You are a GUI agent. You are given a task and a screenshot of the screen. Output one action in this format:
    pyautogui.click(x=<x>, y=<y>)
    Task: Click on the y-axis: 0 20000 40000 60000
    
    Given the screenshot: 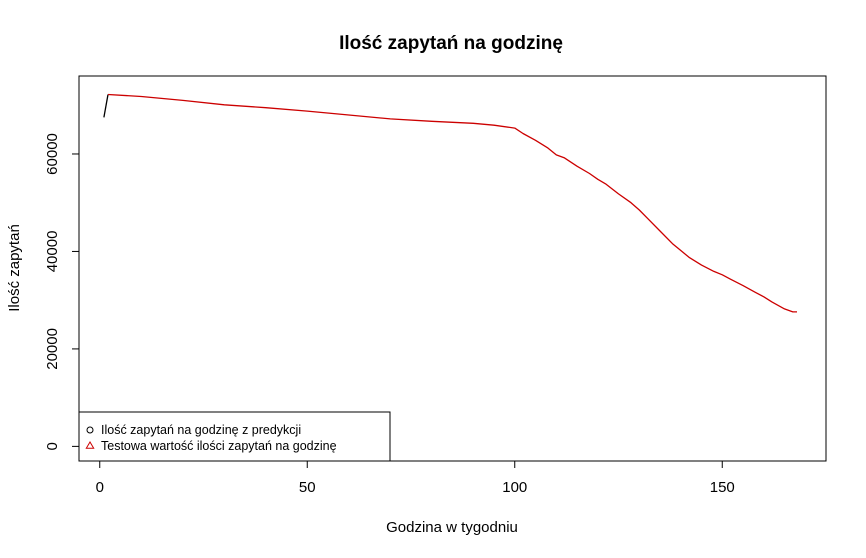 What is the action you would take?
    pyautogui.click(x=62, y=292)
    